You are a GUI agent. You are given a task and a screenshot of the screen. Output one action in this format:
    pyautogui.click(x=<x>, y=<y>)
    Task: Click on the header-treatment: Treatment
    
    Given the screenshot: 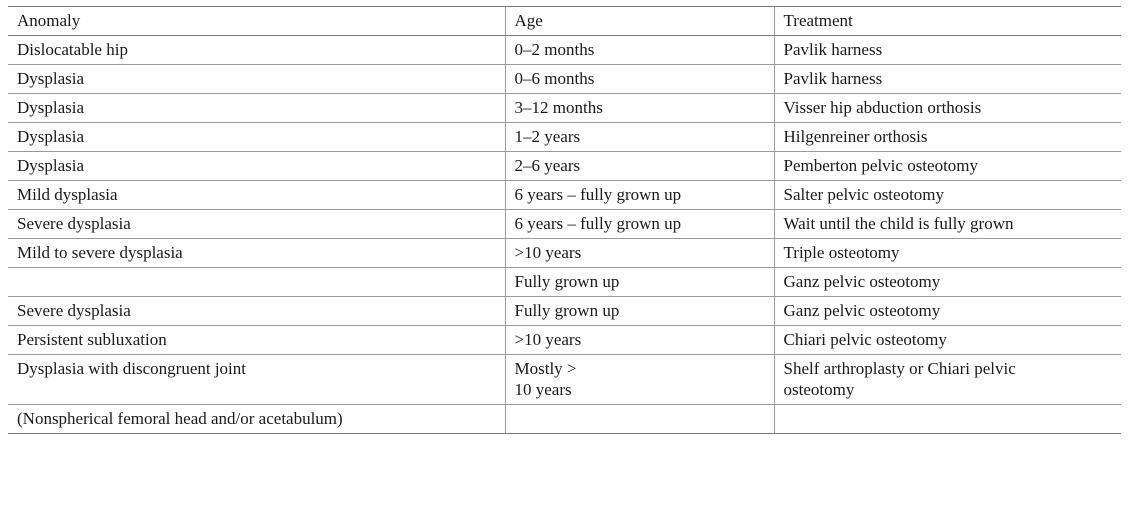 What is the action you would take?
    pyautogui.click(x=947, y=21)
    